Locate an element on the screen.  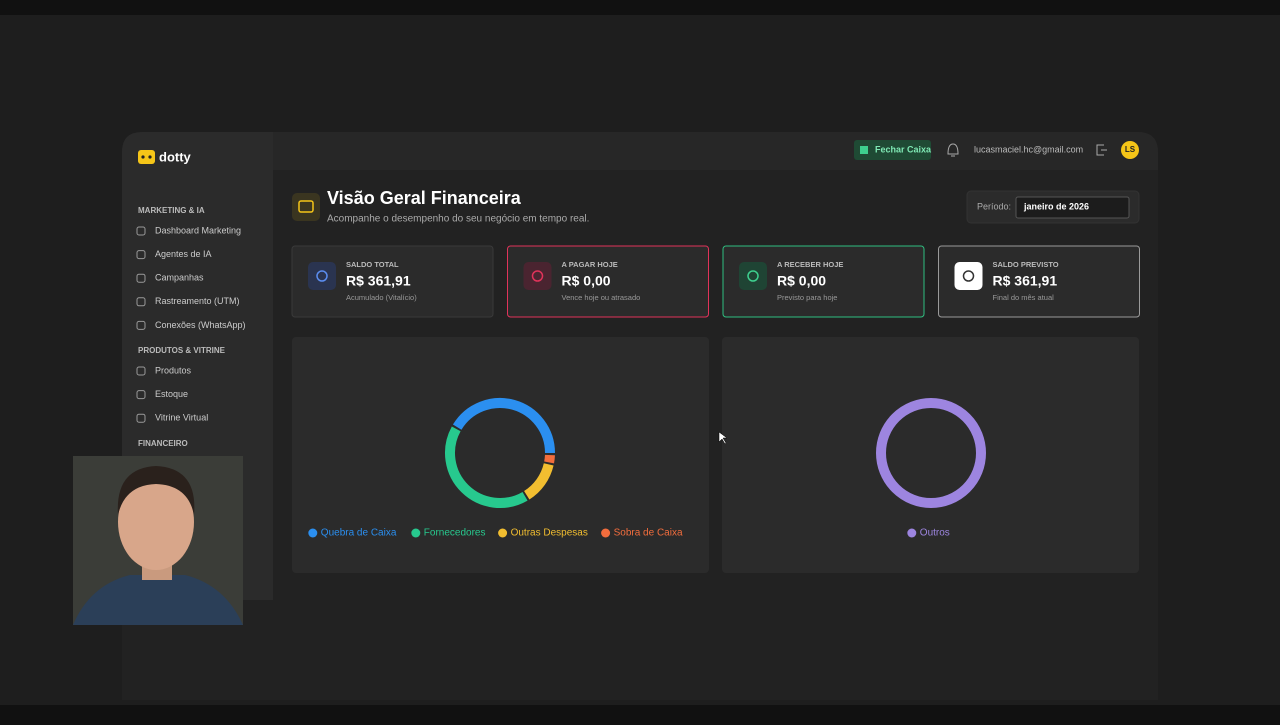
page-icon is located at coordinates (306, 207).